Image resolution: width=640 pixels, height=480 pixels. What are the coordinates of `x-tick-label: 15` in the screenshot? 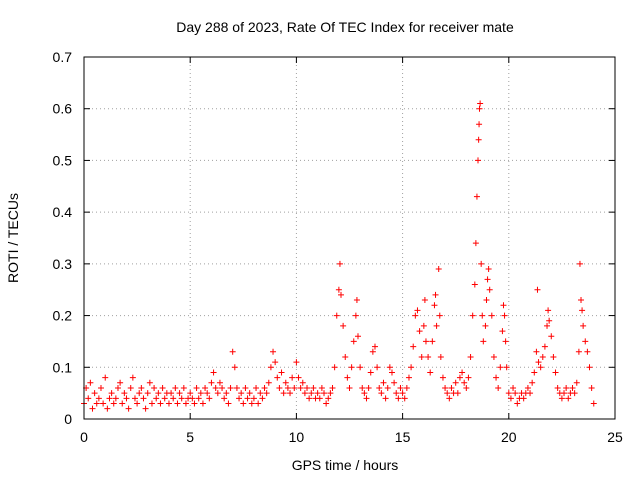 It's located at (403, 437).